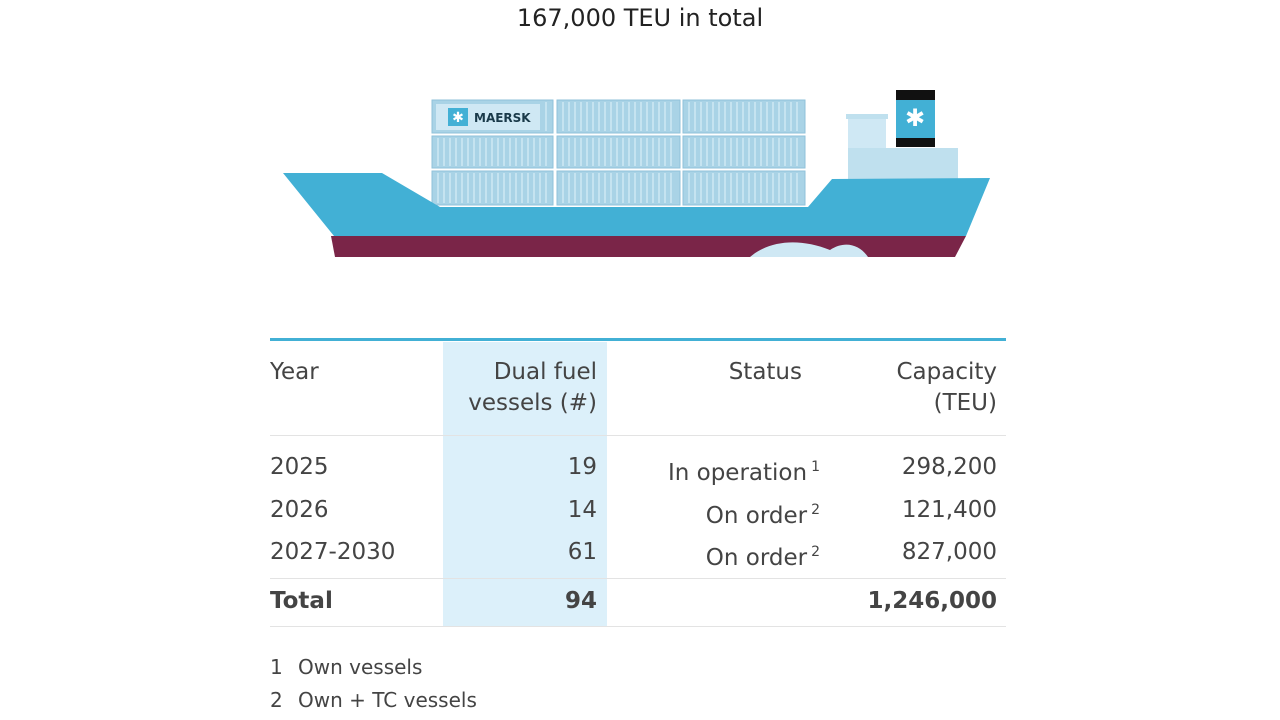 This screenshot has width=1280, height=720. What do you see at coordinates (545, 372) in the screenshot?
I see `column-header: Dual fuel` at bounding box center [545, 372].